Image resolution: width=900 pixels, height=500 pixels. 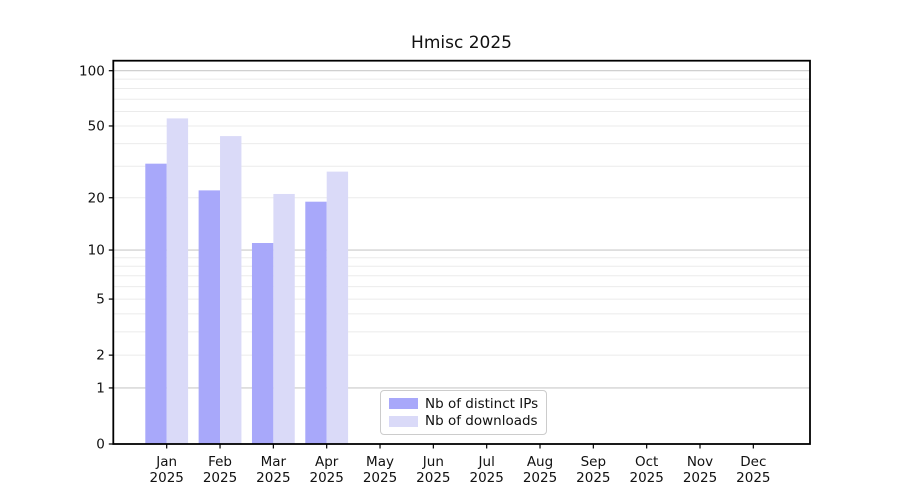 I want to click on legend-swatch-distinct-ips-icon, so click(x=403, y=404).